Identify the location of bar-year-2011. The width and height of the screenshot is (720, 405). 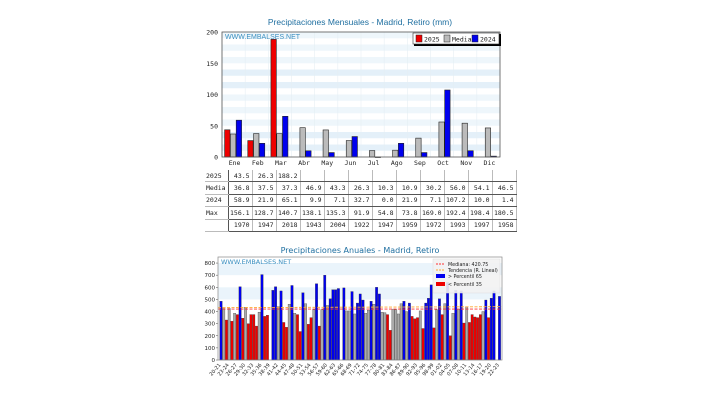
(469, 341).